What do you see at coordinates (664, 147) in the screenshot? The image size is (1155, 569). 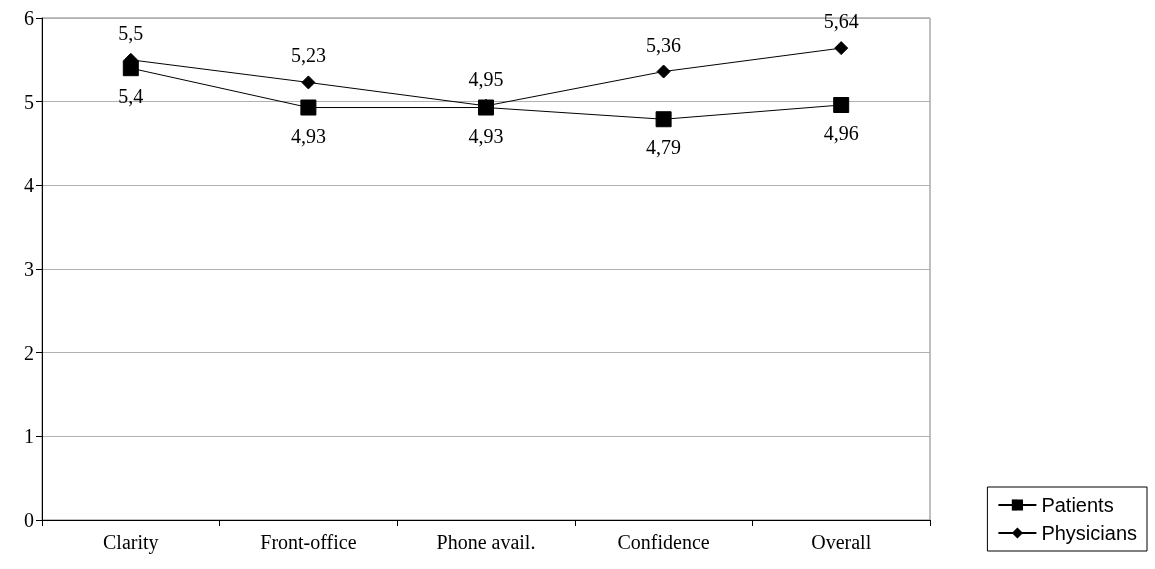 I see `data-label: 4,79` at bounding box center [664, 147].